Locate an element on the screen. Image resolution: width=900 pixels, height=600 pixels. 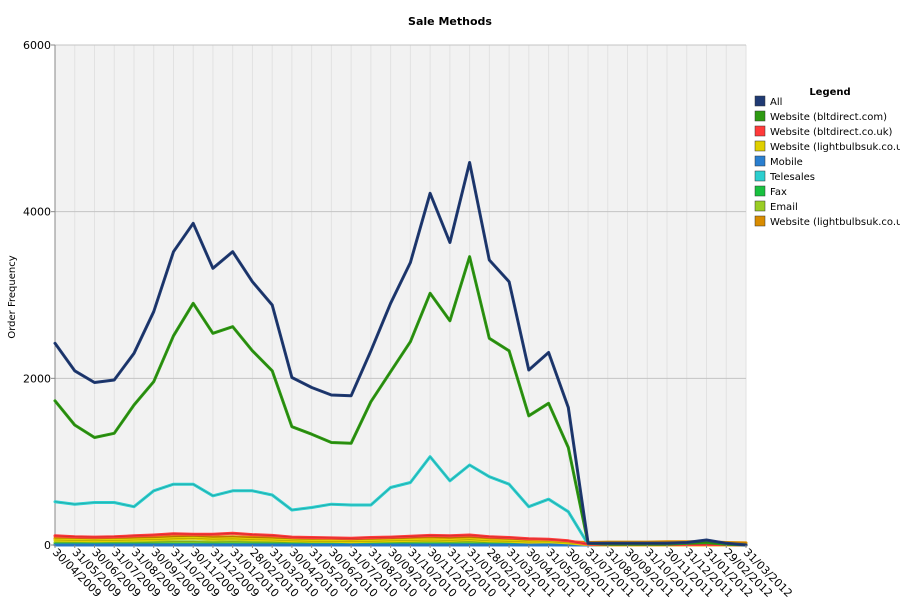
legend-item-label: Website (lightbulbsuk.co.uk) is located at coordinates (835, 147).